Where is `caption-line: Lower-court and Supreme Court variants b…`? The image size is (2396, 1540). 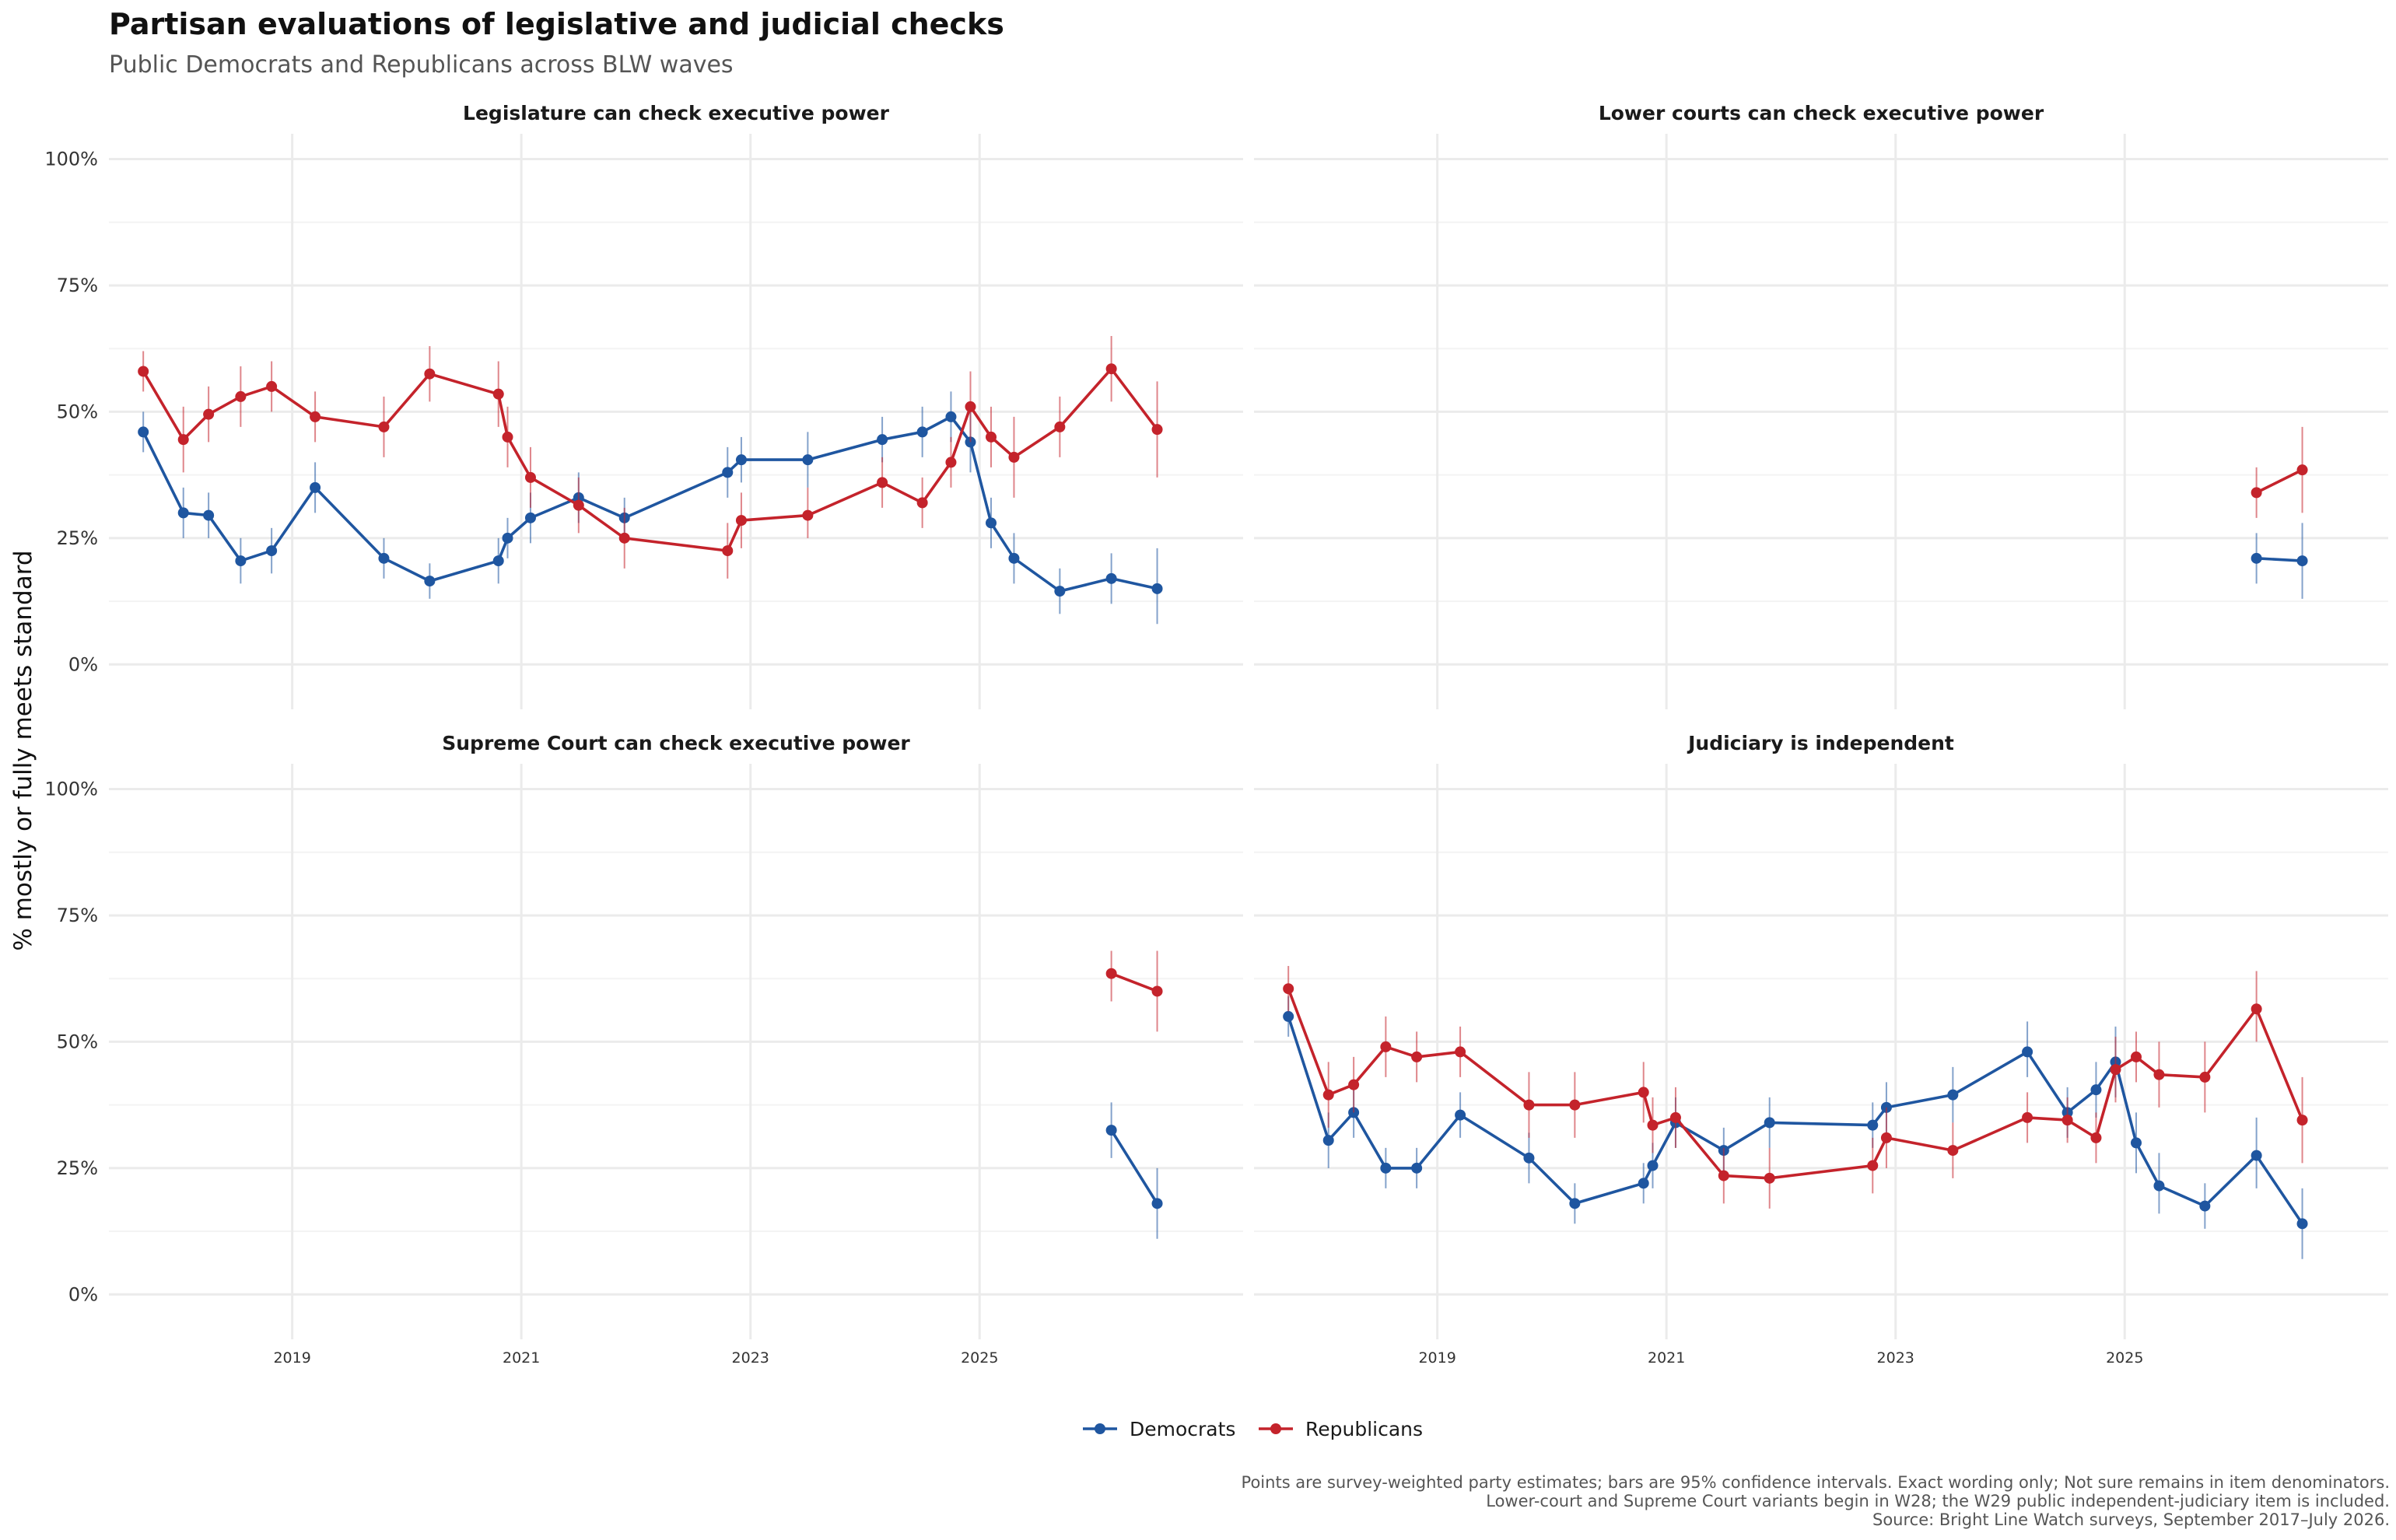 caption-line: Lower-court and Supreme Court variants b… is located at coordinates (1938, 1501).